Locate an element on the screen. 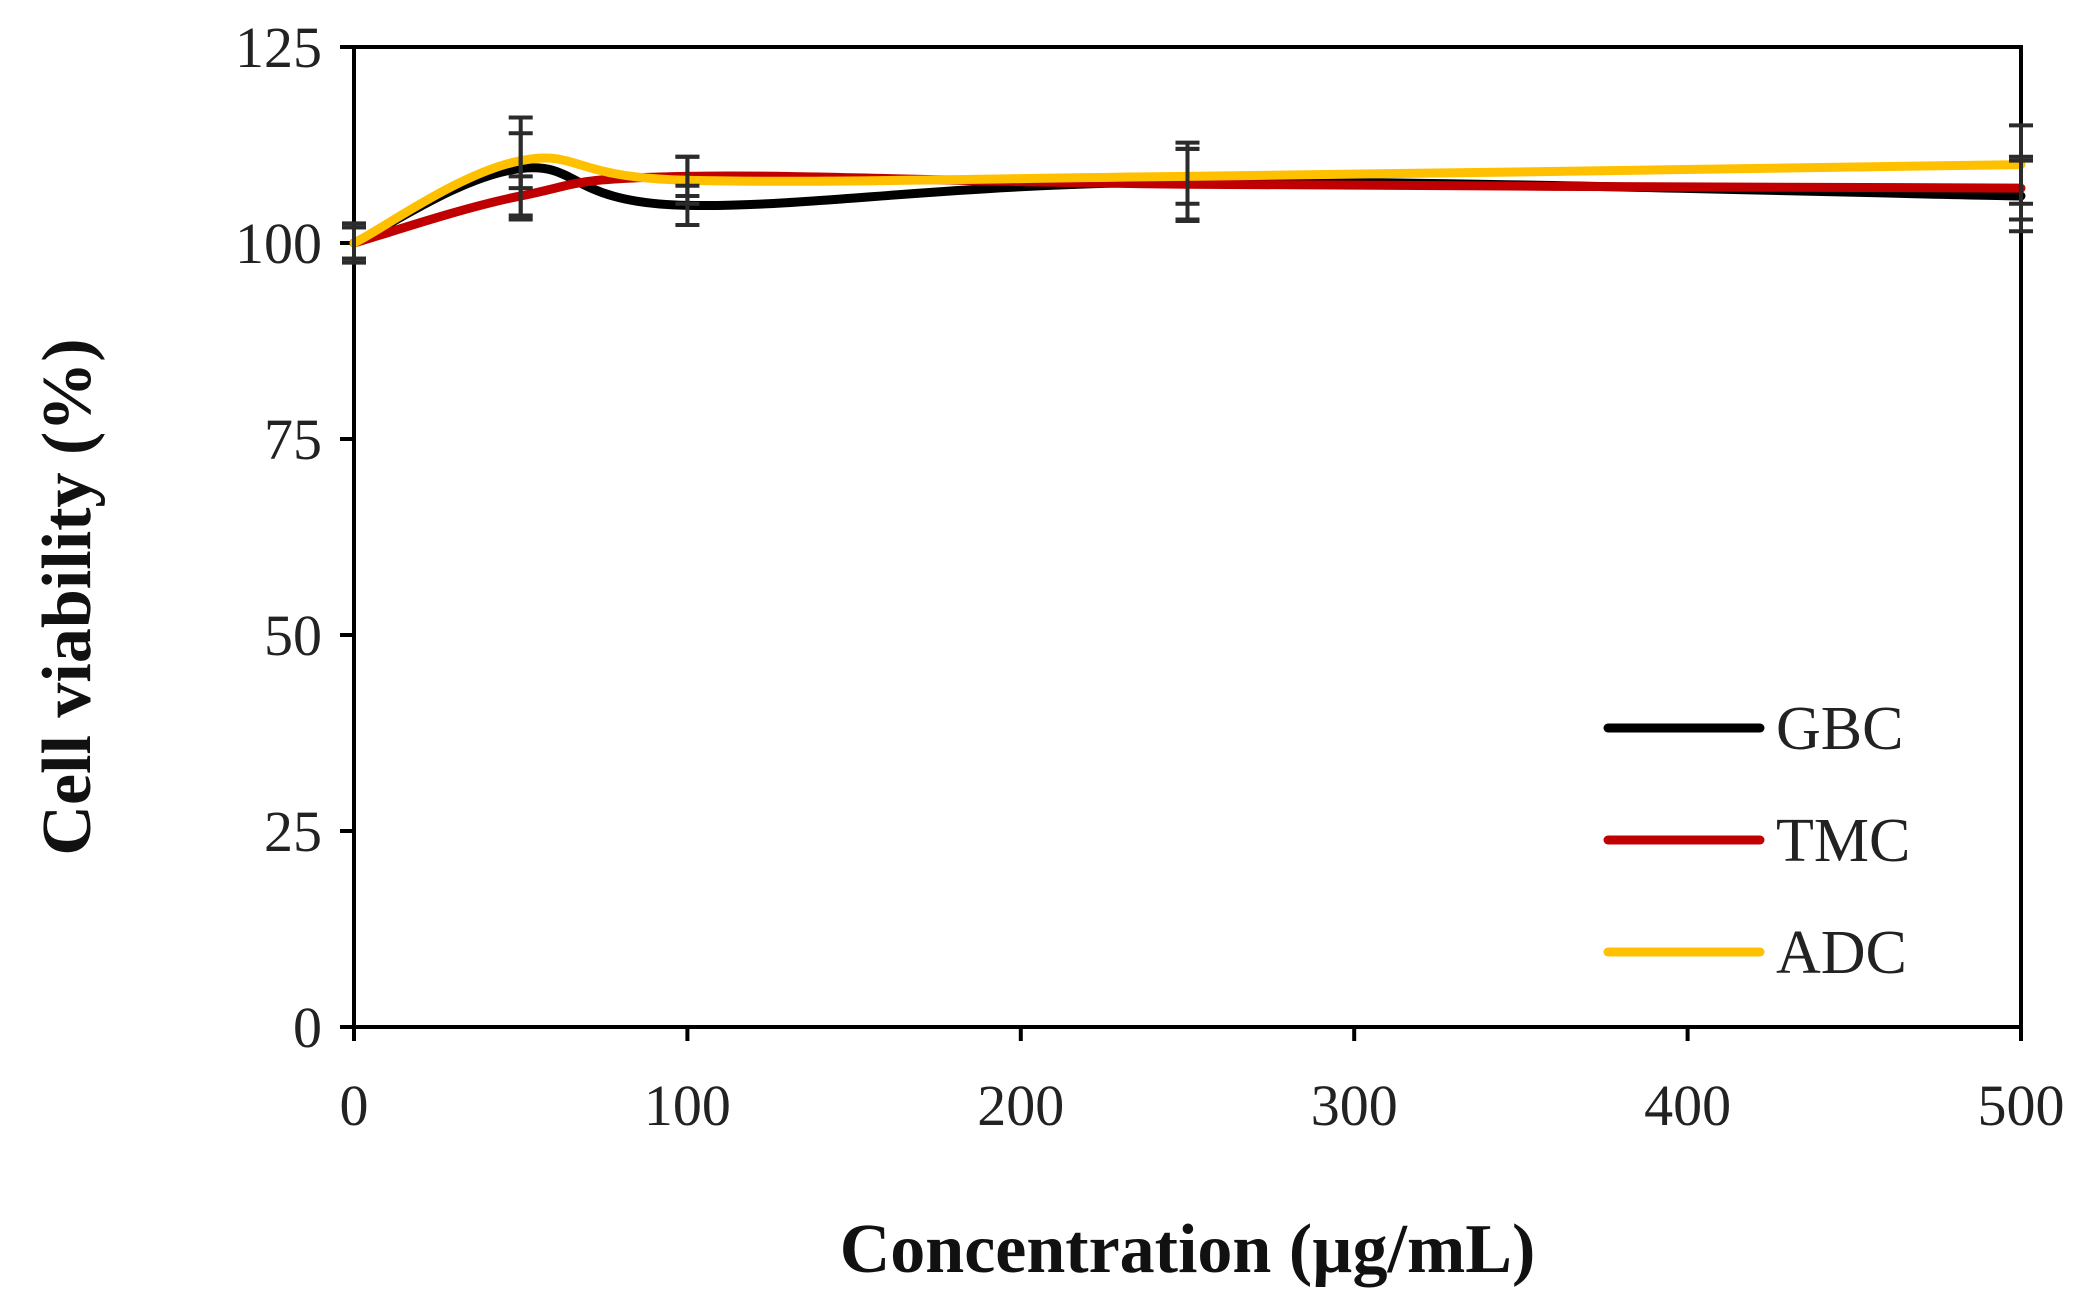 Image resolution: width=2095 pixels, height=1310 pixels. y-tick-label: 125 is located at coordinates (278, 47).